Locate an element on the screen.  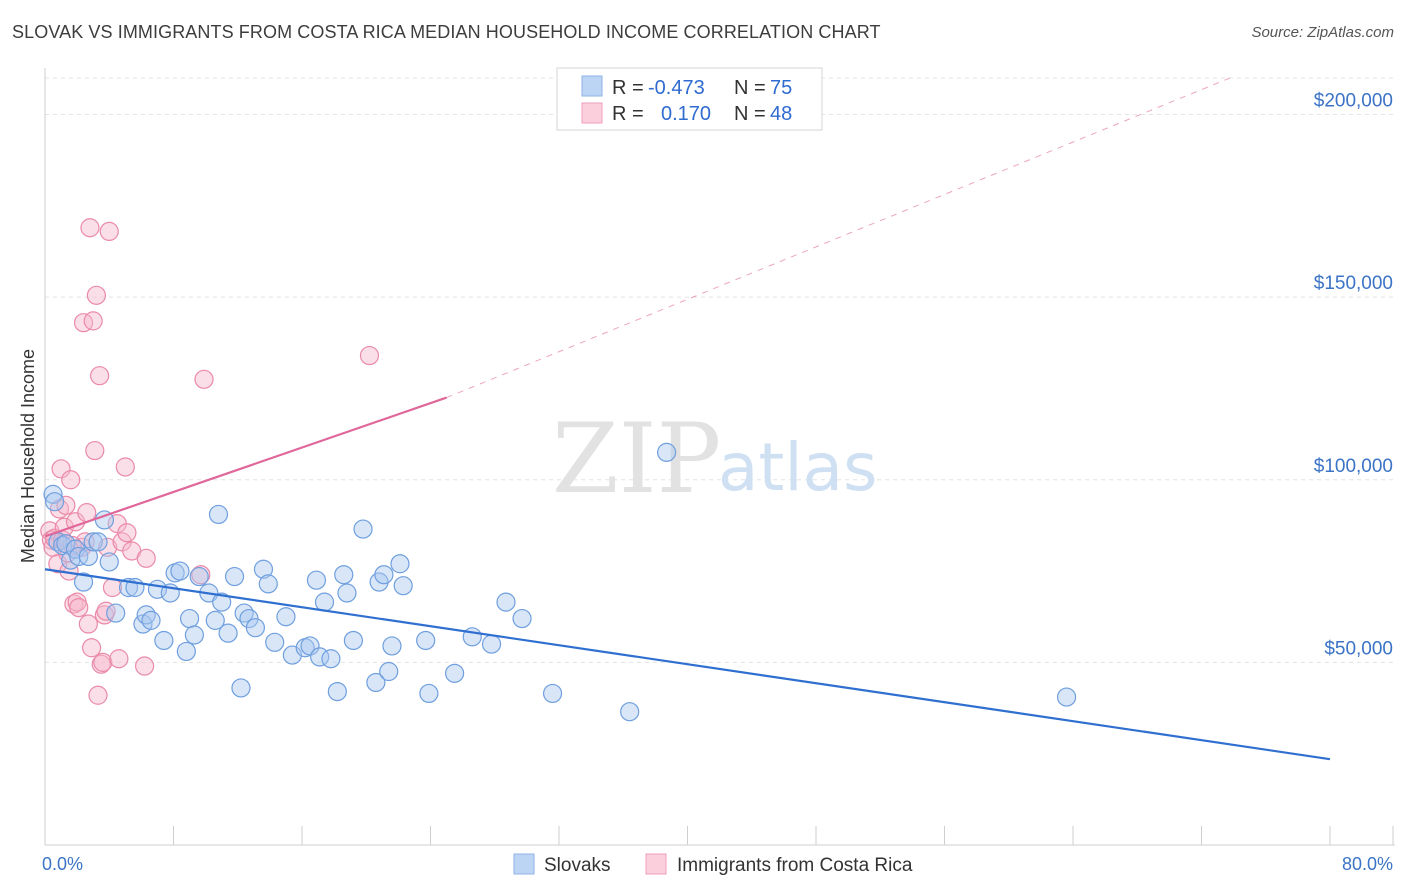
y-axis-label: Median Household Income is located at coordinates (28, 456).